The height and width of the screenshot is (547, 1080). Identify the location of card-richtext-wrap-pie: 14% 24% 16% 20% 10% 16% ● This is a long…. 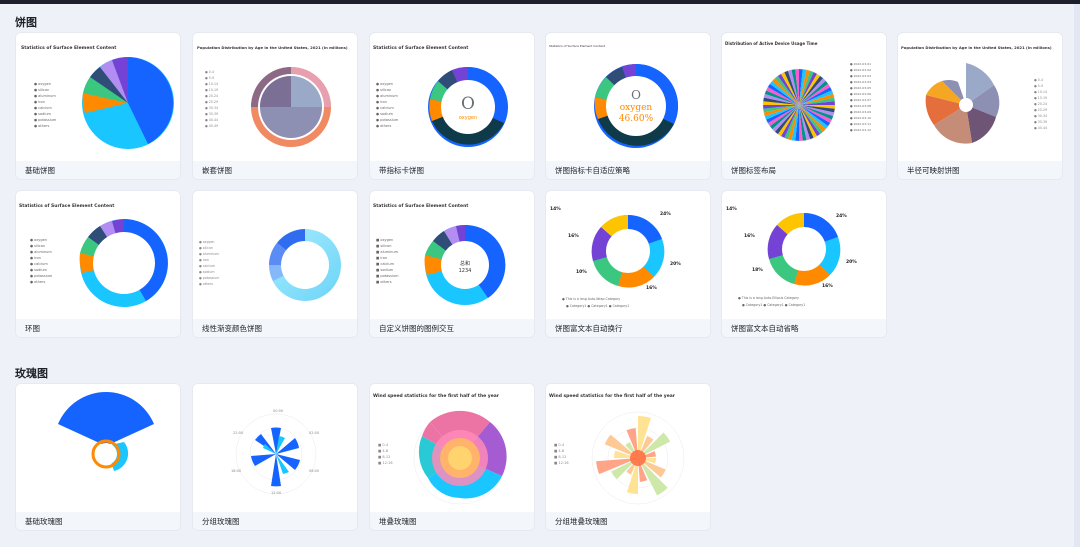
(628, 264).